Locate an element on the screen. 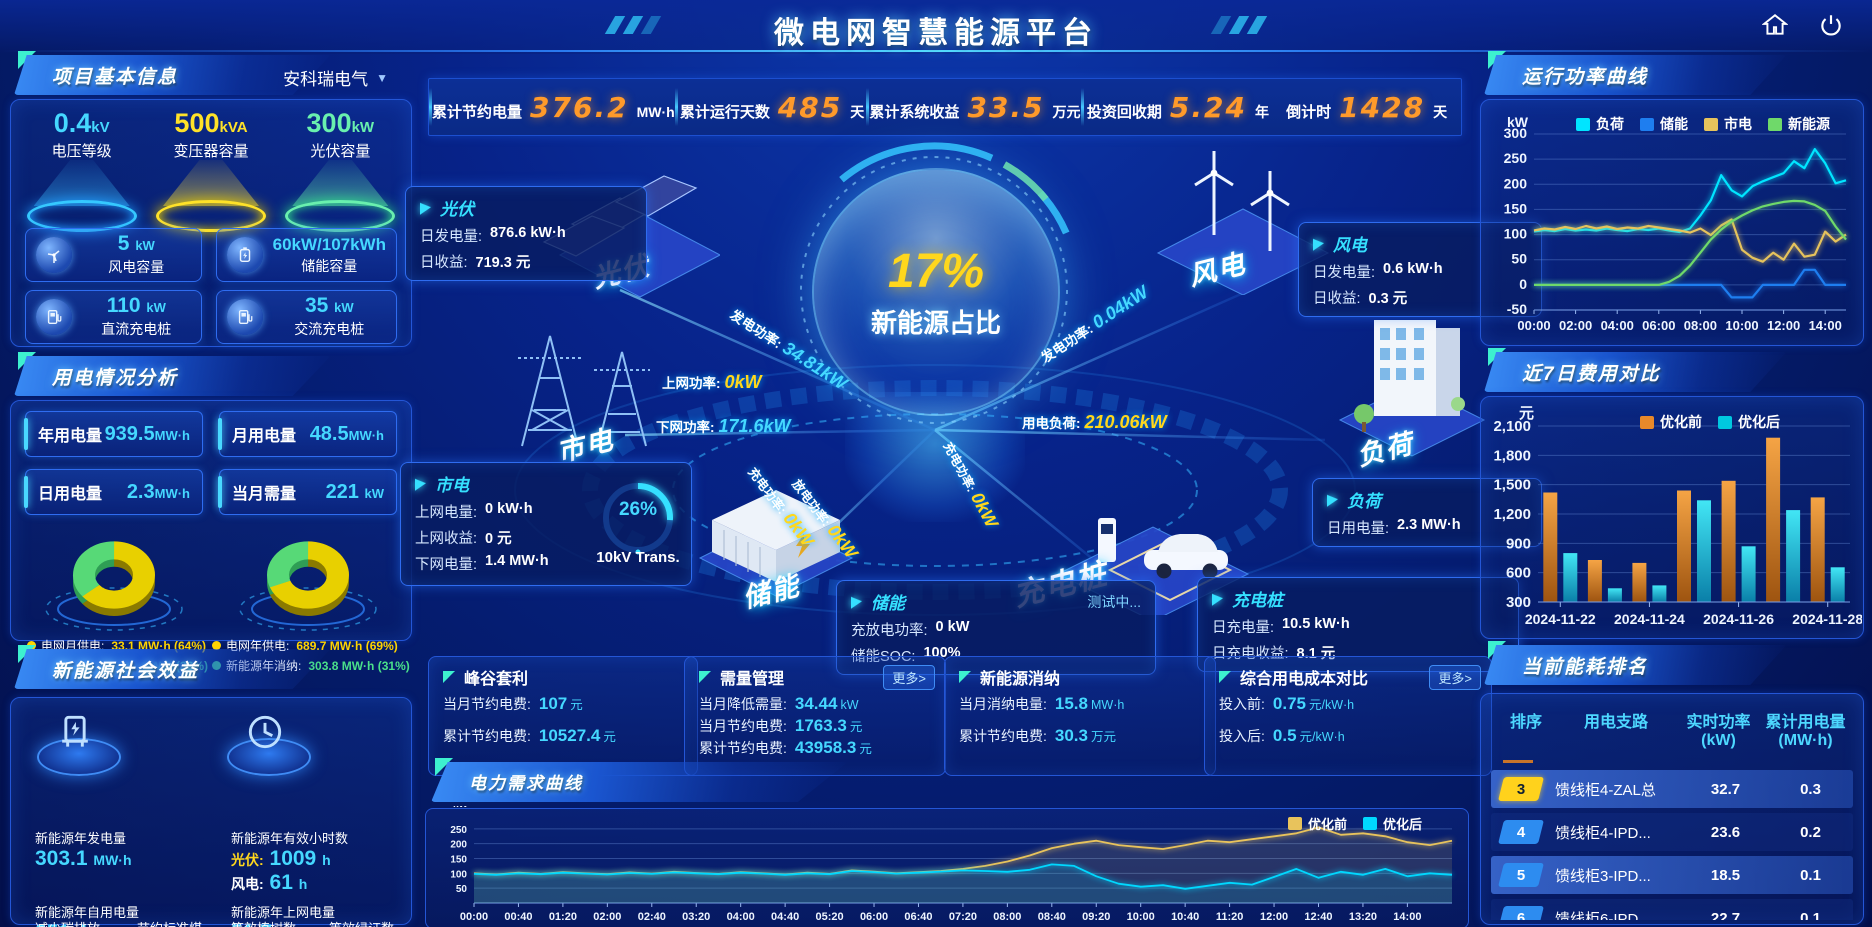 The height and width of the screenshot is (927, 1872). legend-item: 储能 is located at coordinates (1664, 124).